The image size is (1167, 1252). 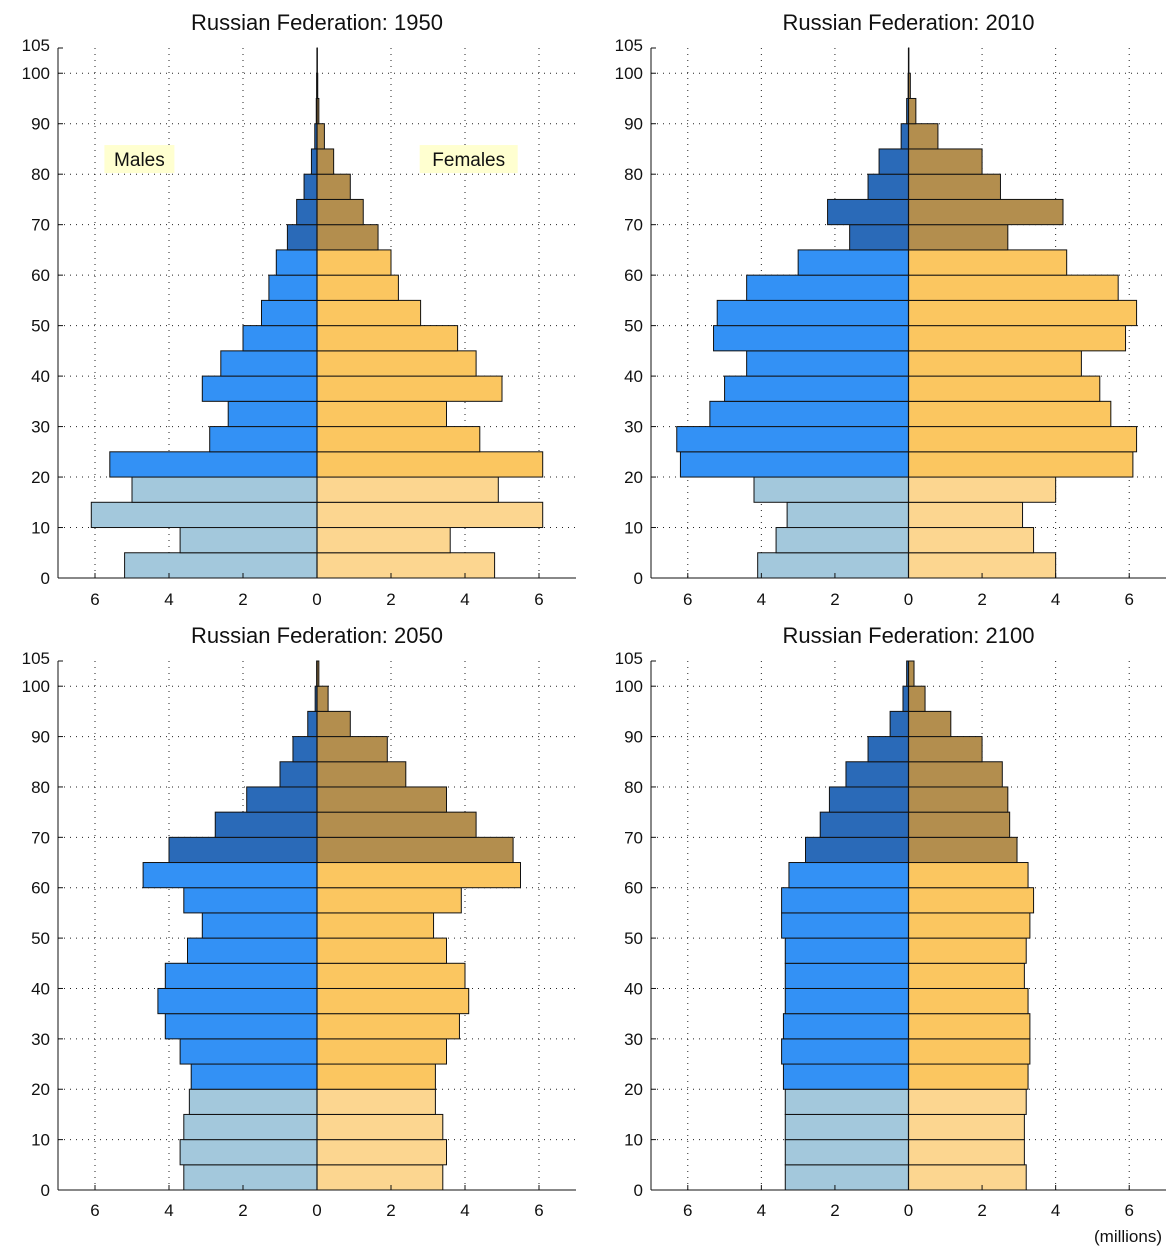 I want to click on y-tick-label: 100, so click(x=36, y=686).